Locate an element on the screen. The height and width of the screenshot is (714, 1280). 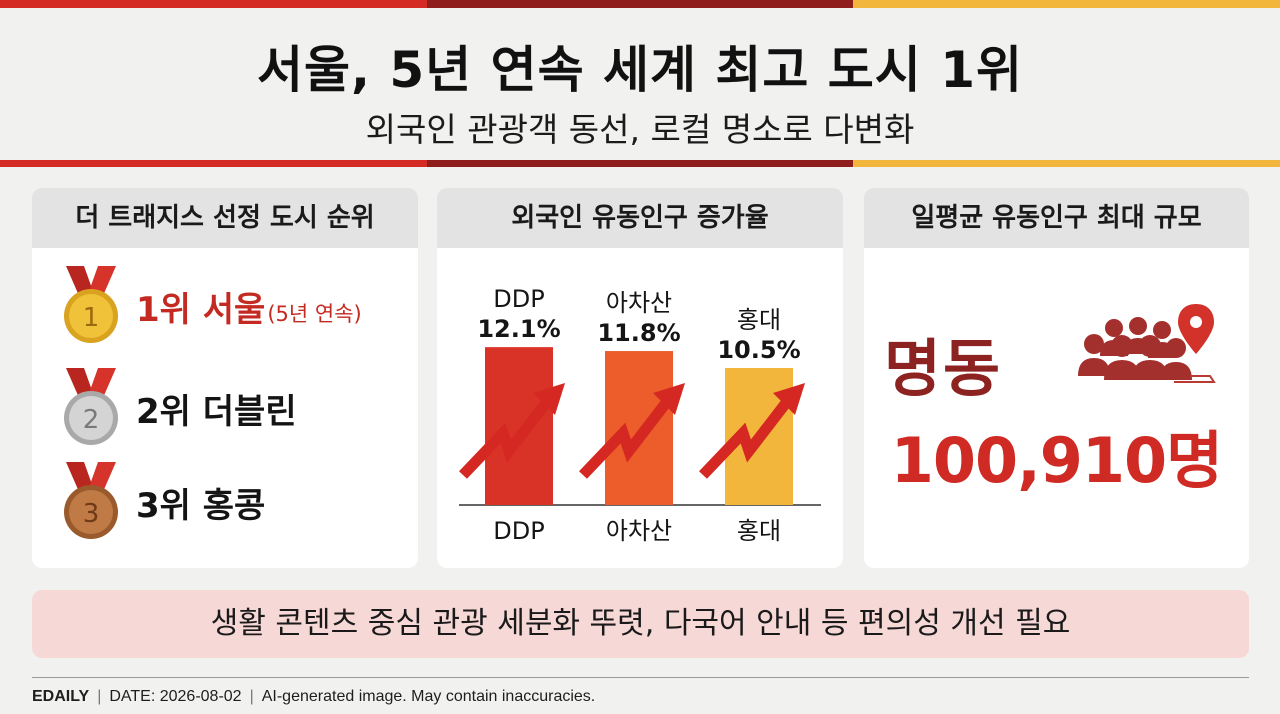
bar-name-label-2: 홍대 is located at coordinates (759, 320).